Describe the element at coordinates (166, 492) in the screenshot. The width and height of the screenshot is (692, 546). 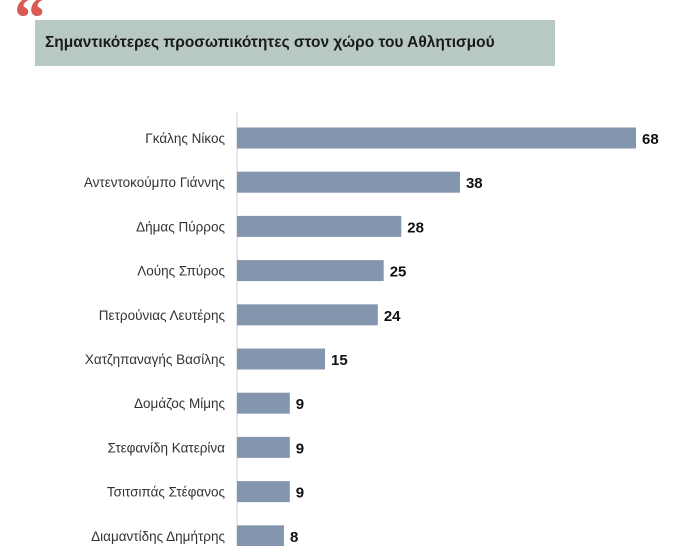
I see `category-label: Τσιτσιπάς Στέφανος` at that location.